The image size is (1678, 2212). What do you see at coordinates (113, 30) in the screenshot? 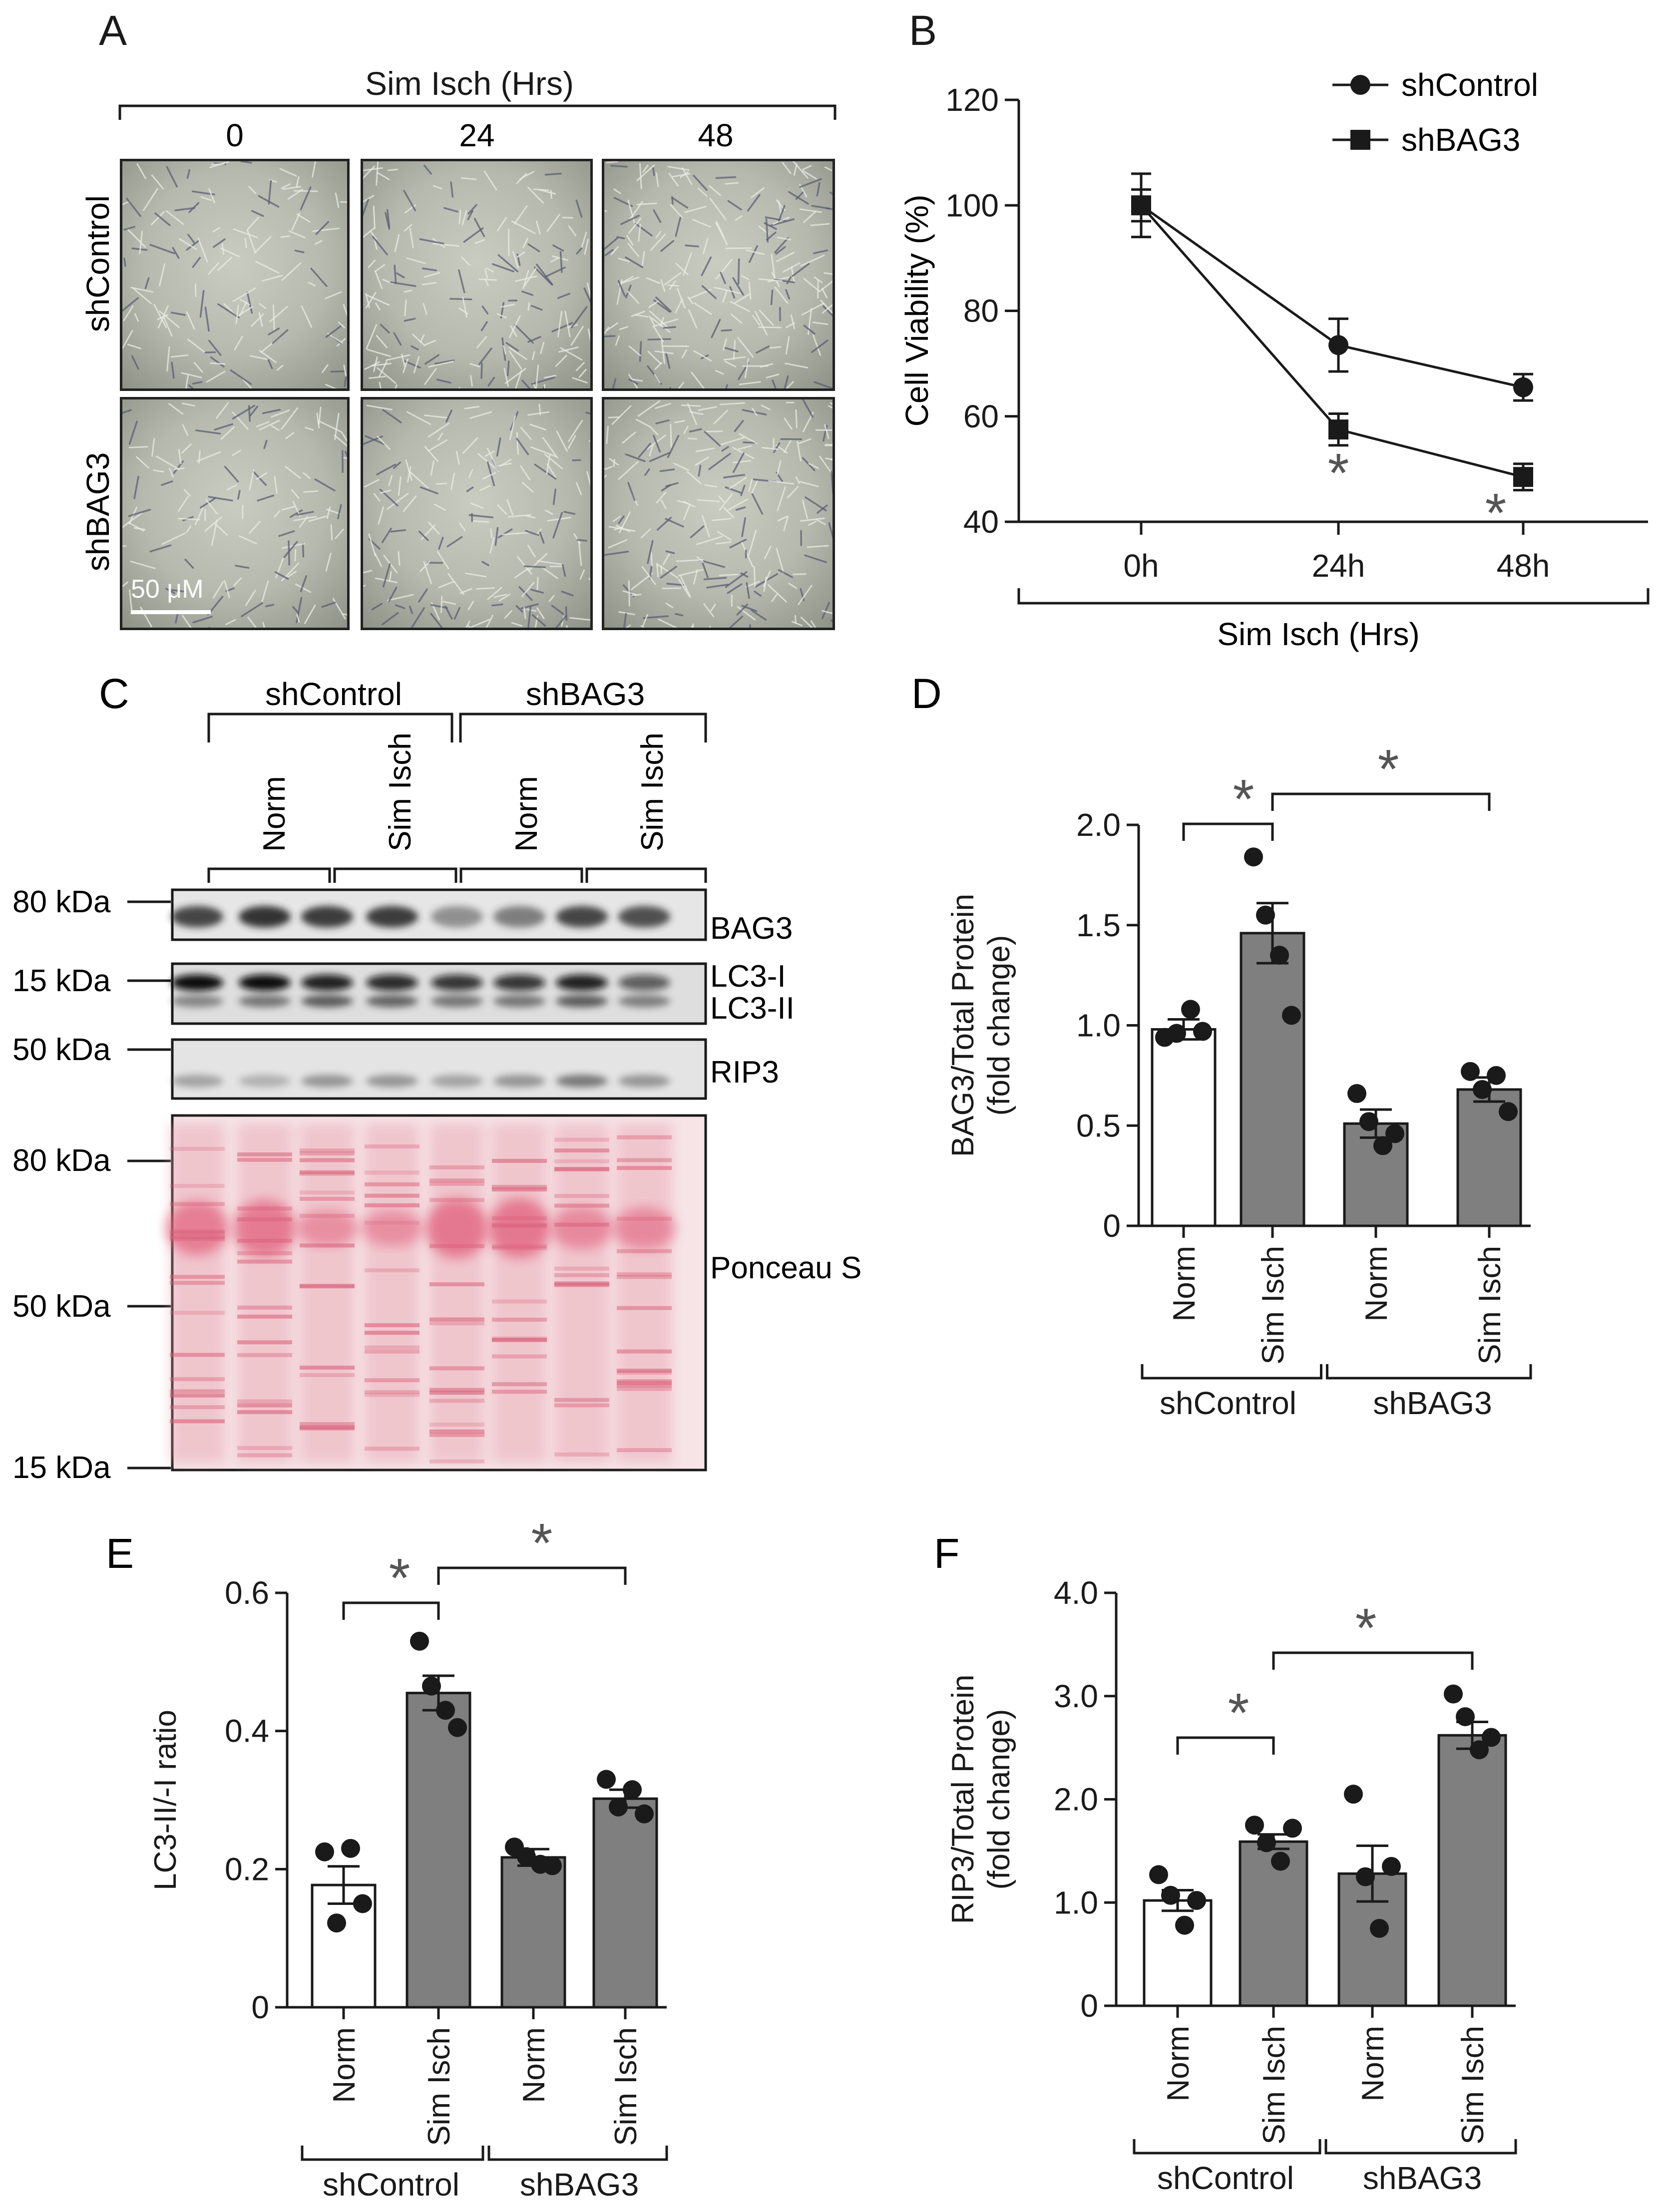
I see `panel-label-a: A` at bounding box center [113, 30].